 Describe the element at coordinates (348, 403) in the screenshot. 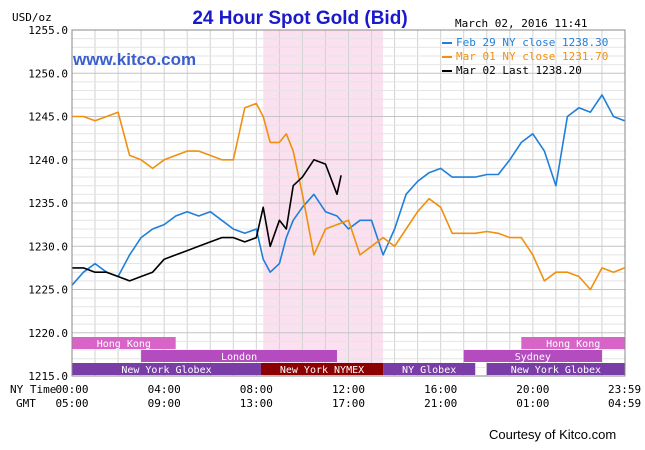

I see `x-tick-label-gmt: 17:00` at that location.